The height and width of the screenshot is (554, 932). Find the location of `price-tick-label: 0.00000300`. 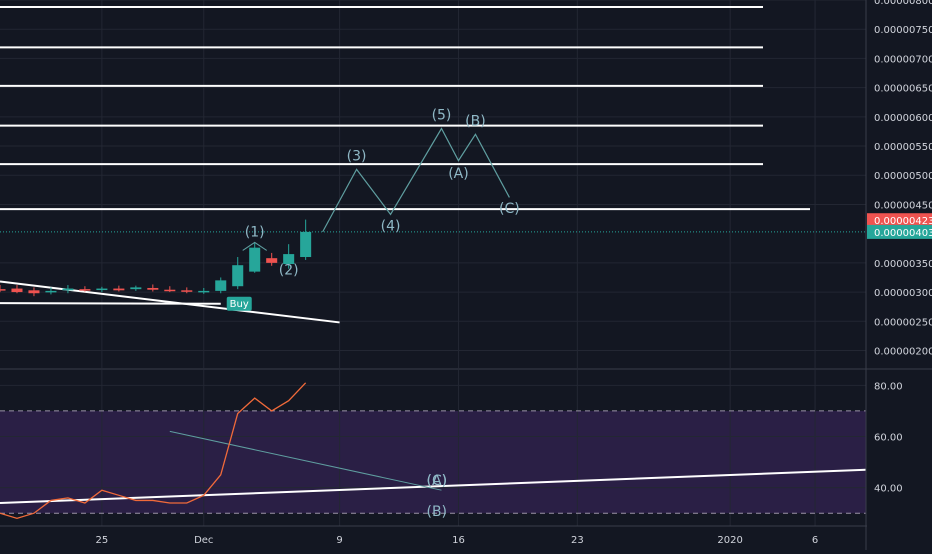

price-tick-label: 0.00000300 is located at coordinates (903, 293).